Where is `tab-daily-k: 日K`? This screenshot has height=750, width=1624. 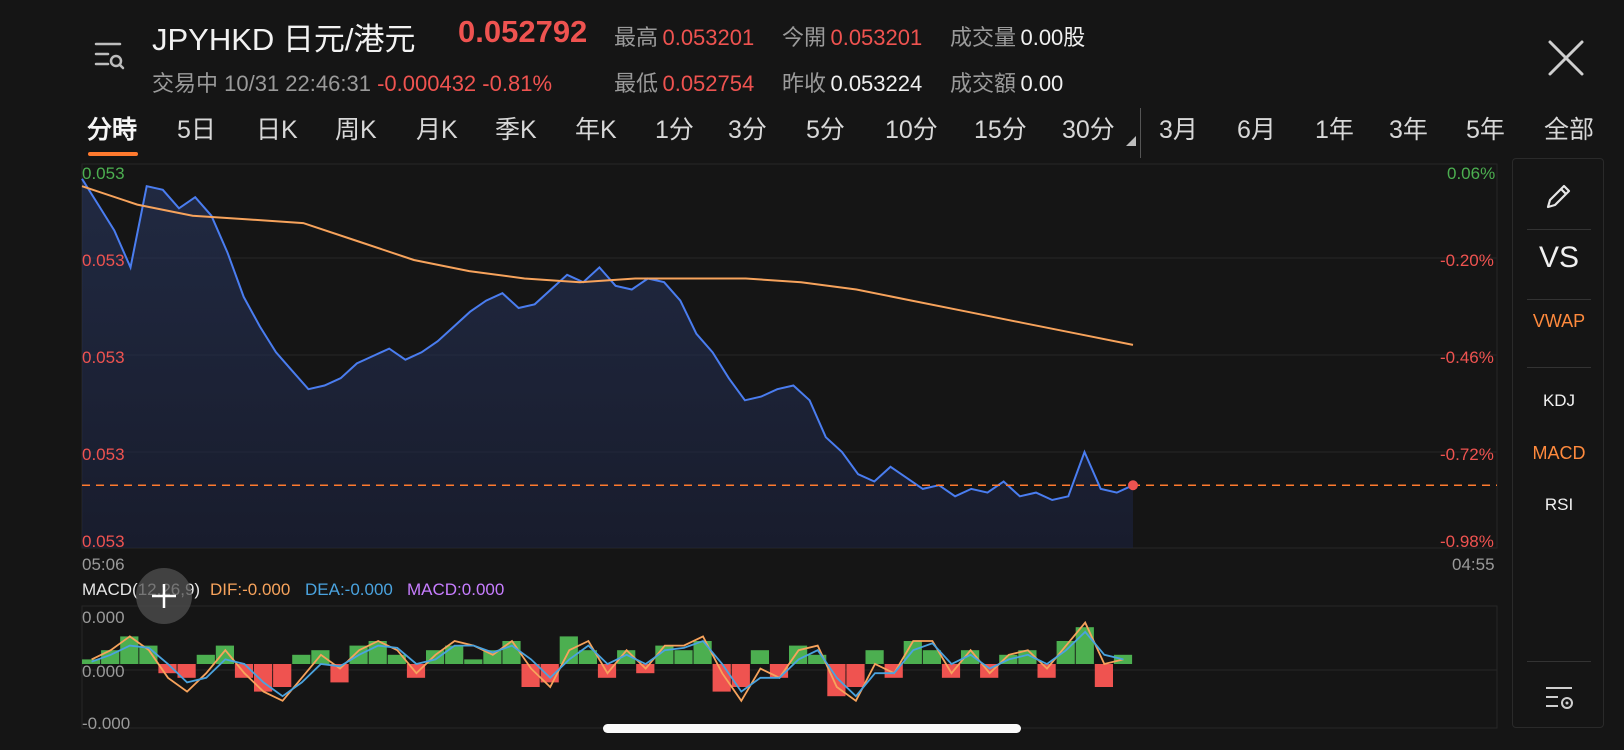 tab-daily-k: 日K is located at coordinates (277, 130).